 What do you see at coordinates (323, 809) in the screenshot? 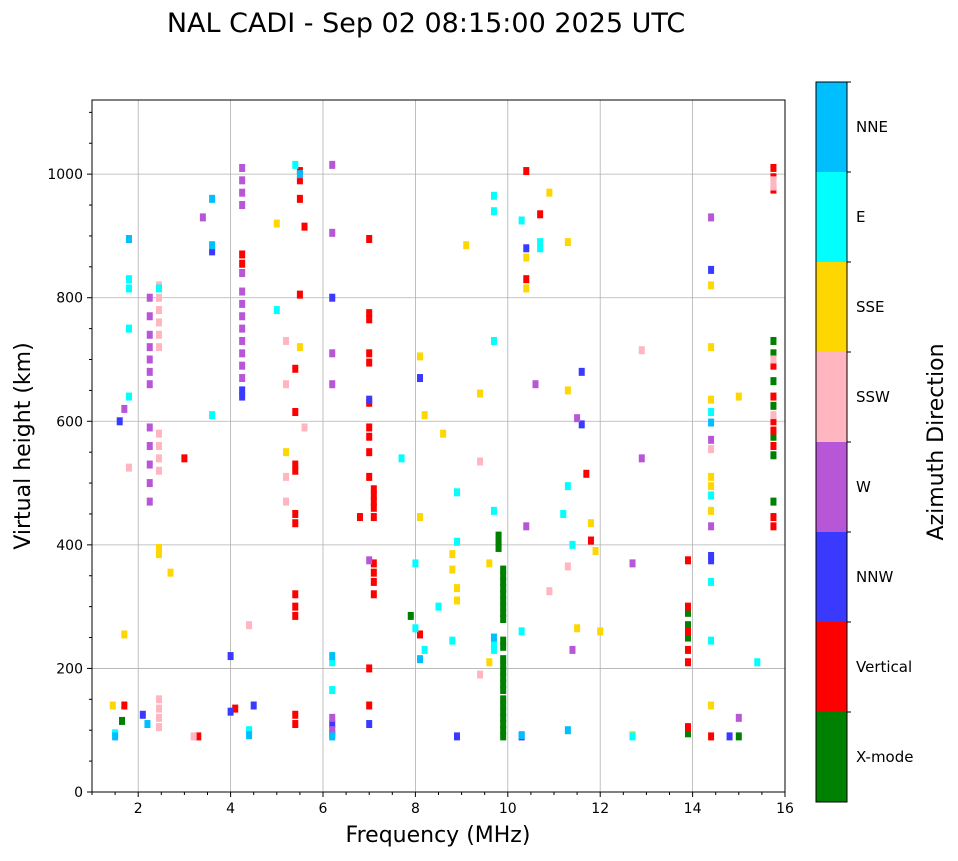
I see `x-tick-label: 6` at bounding box center [323, 809].